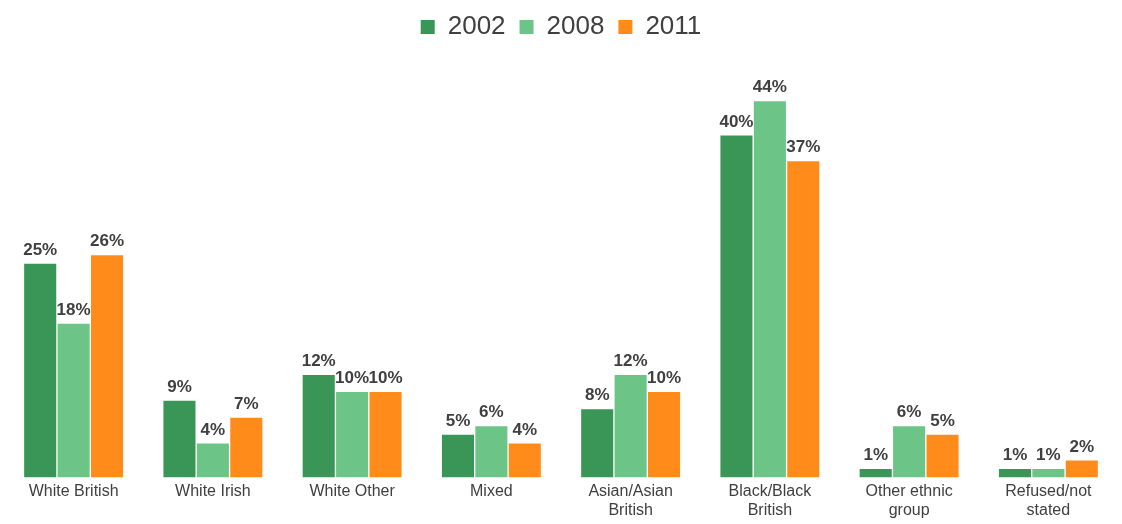  I want to click on x-tick-label: White Irish, so click(213, 490).